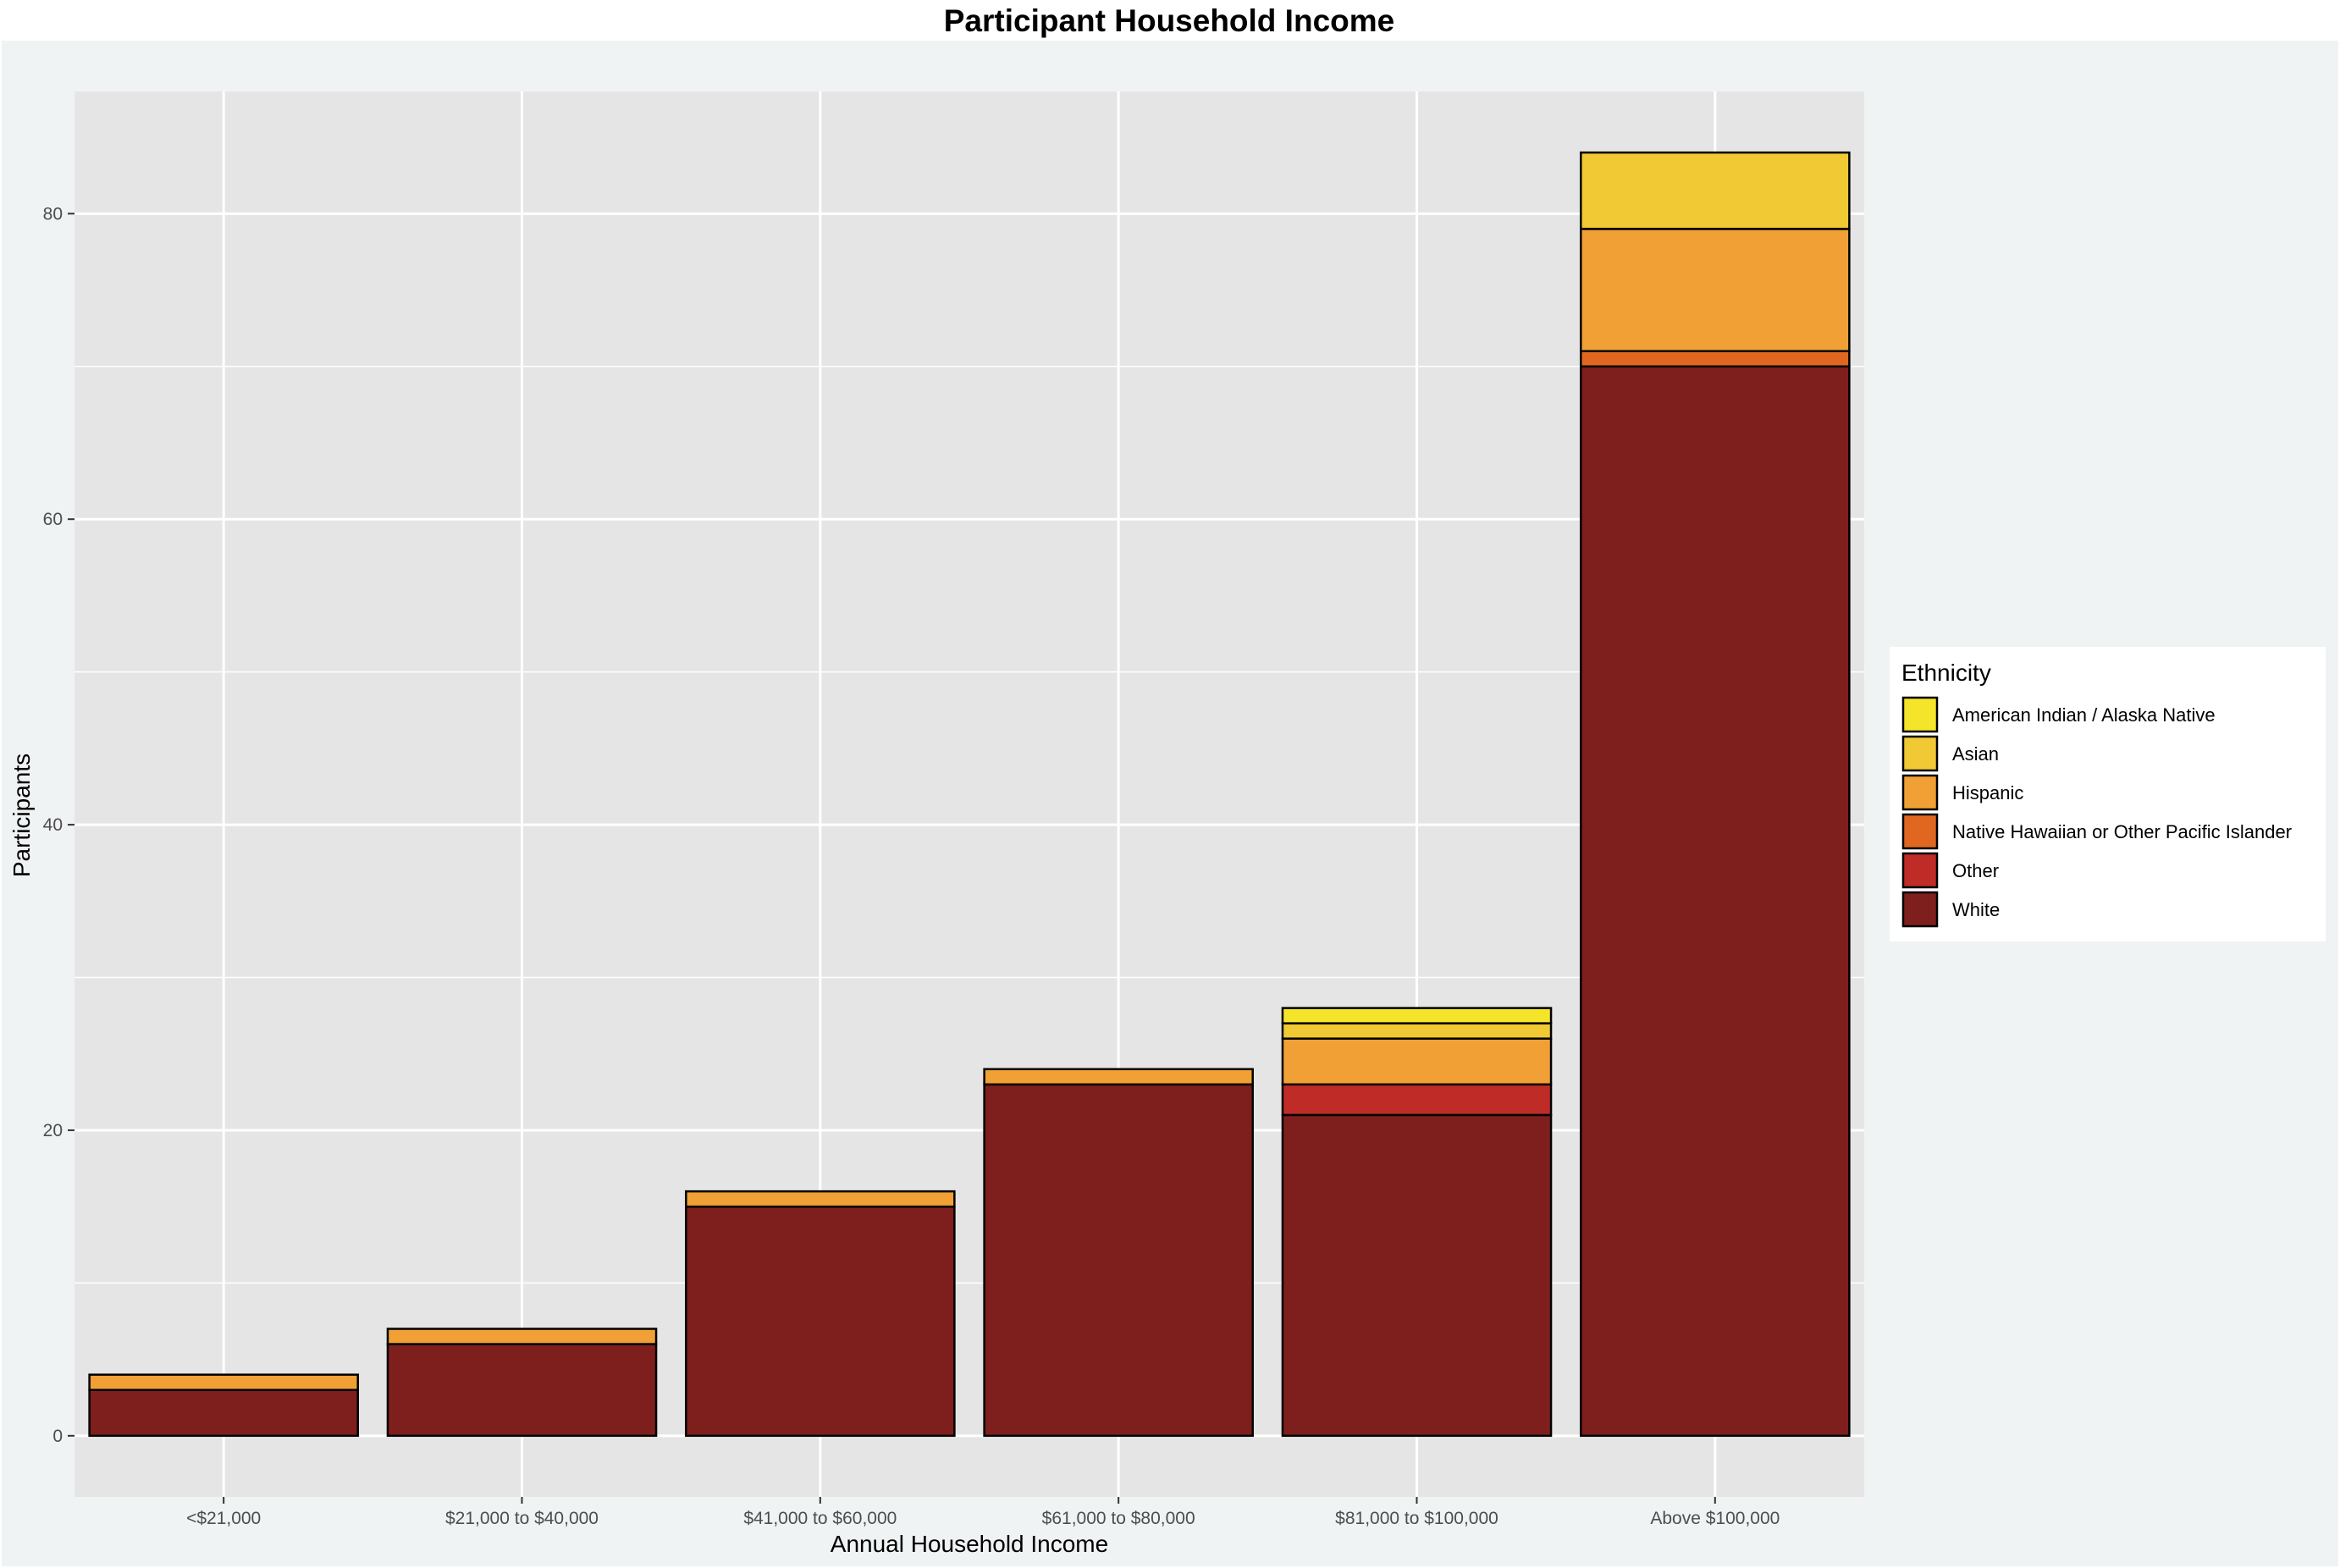 This screenshot has width=2340, height=1568. Describe the element at coordinates (1950, 909) in the screenshot. I see `legend-item-white: White` at that location.